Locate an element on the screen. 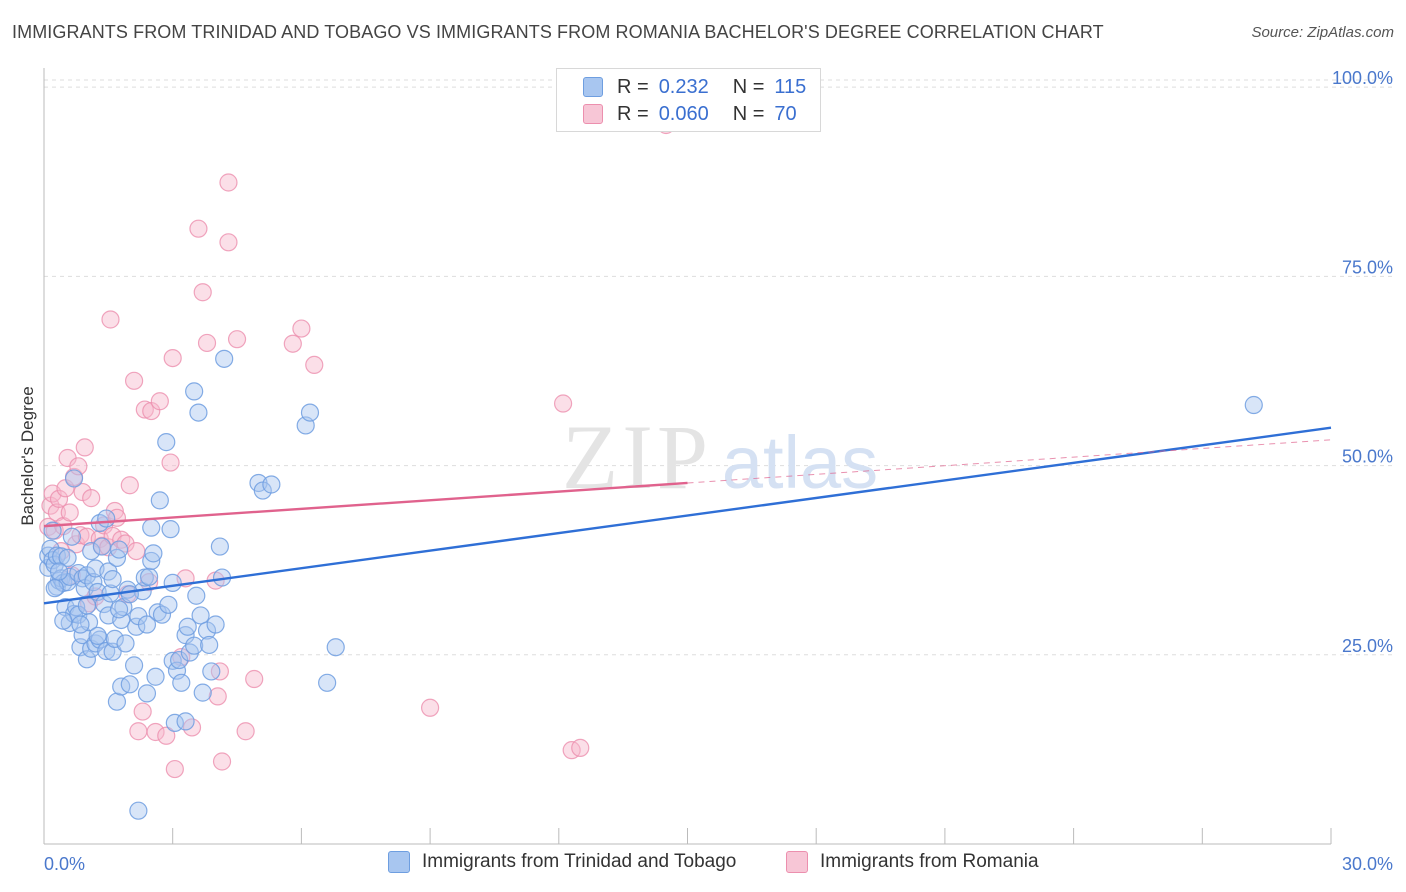 The width and height of the screenshot is (1406, 892). y-tick-label: 25.0% is located at coordinates (1367, 646).